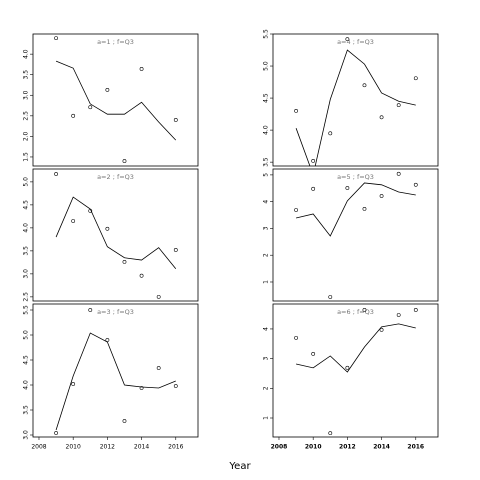 The image size is (480, 480). What do you see at coordinates (355, 312) in the screenshot?
I see `strip-label: a=6 ; f=Q3` at bounding box center [355, 312].